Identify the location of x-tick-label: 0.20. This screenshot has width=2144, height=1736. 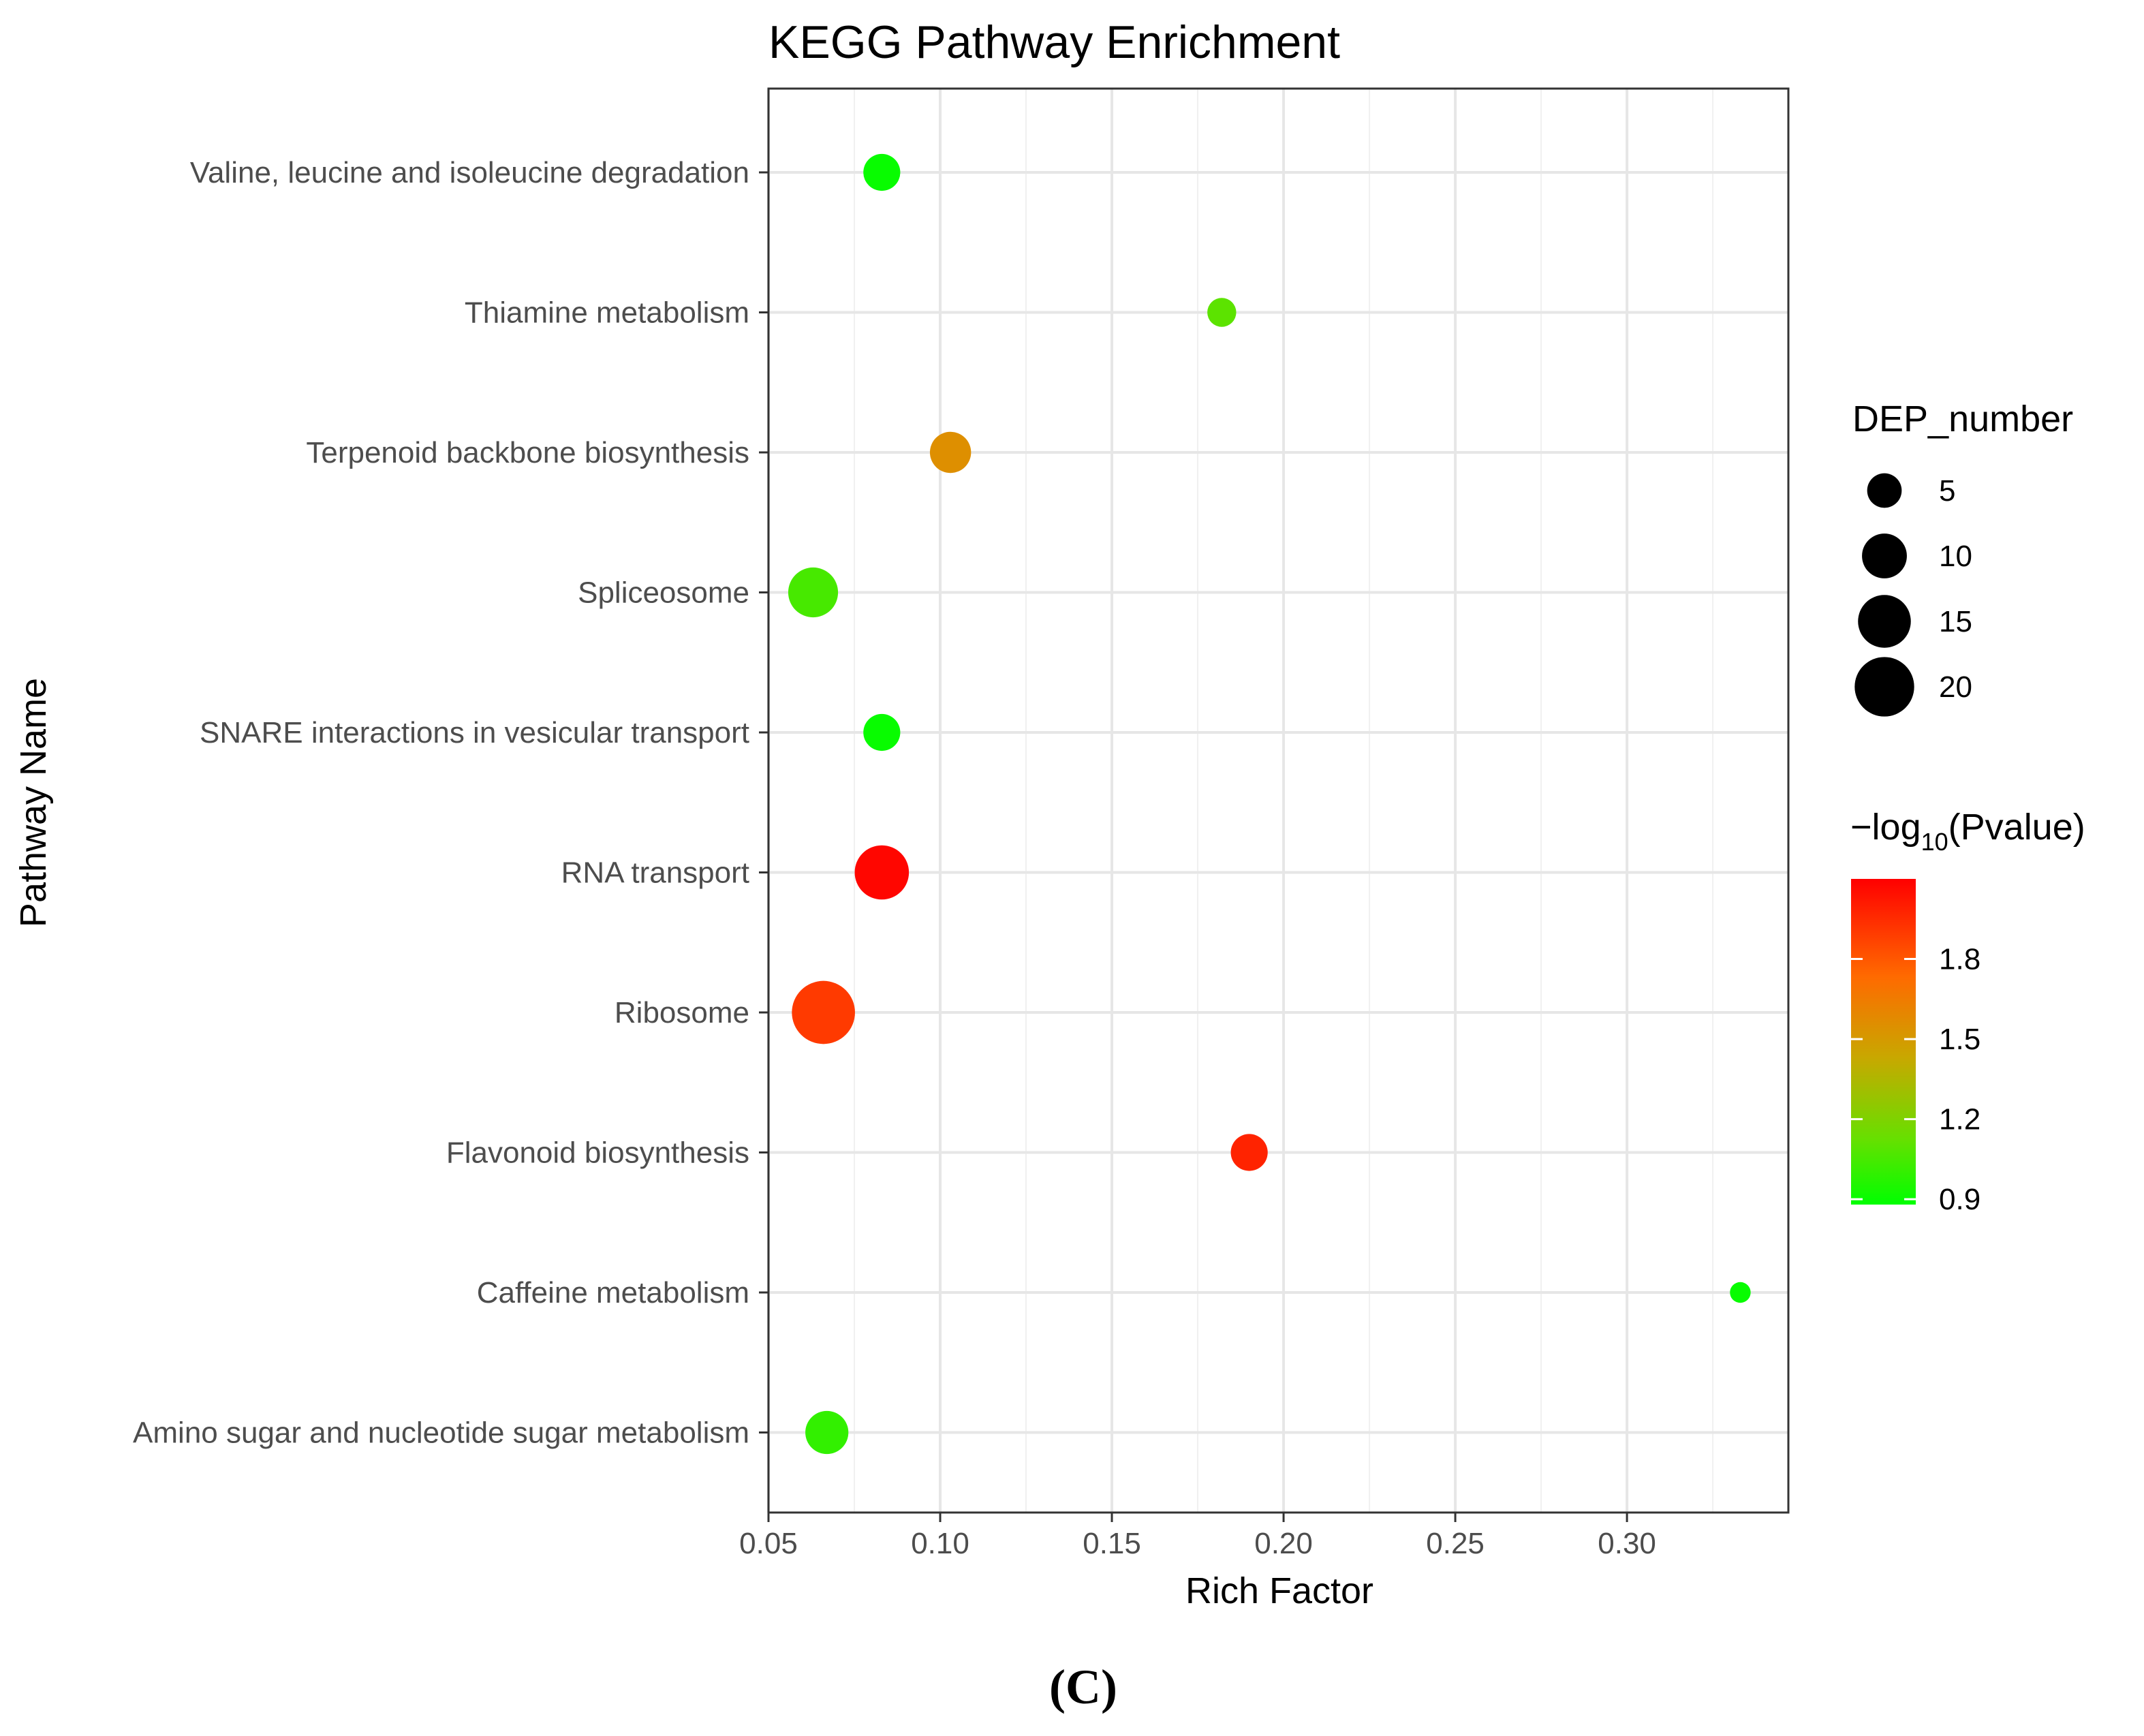
(1283, 1544).